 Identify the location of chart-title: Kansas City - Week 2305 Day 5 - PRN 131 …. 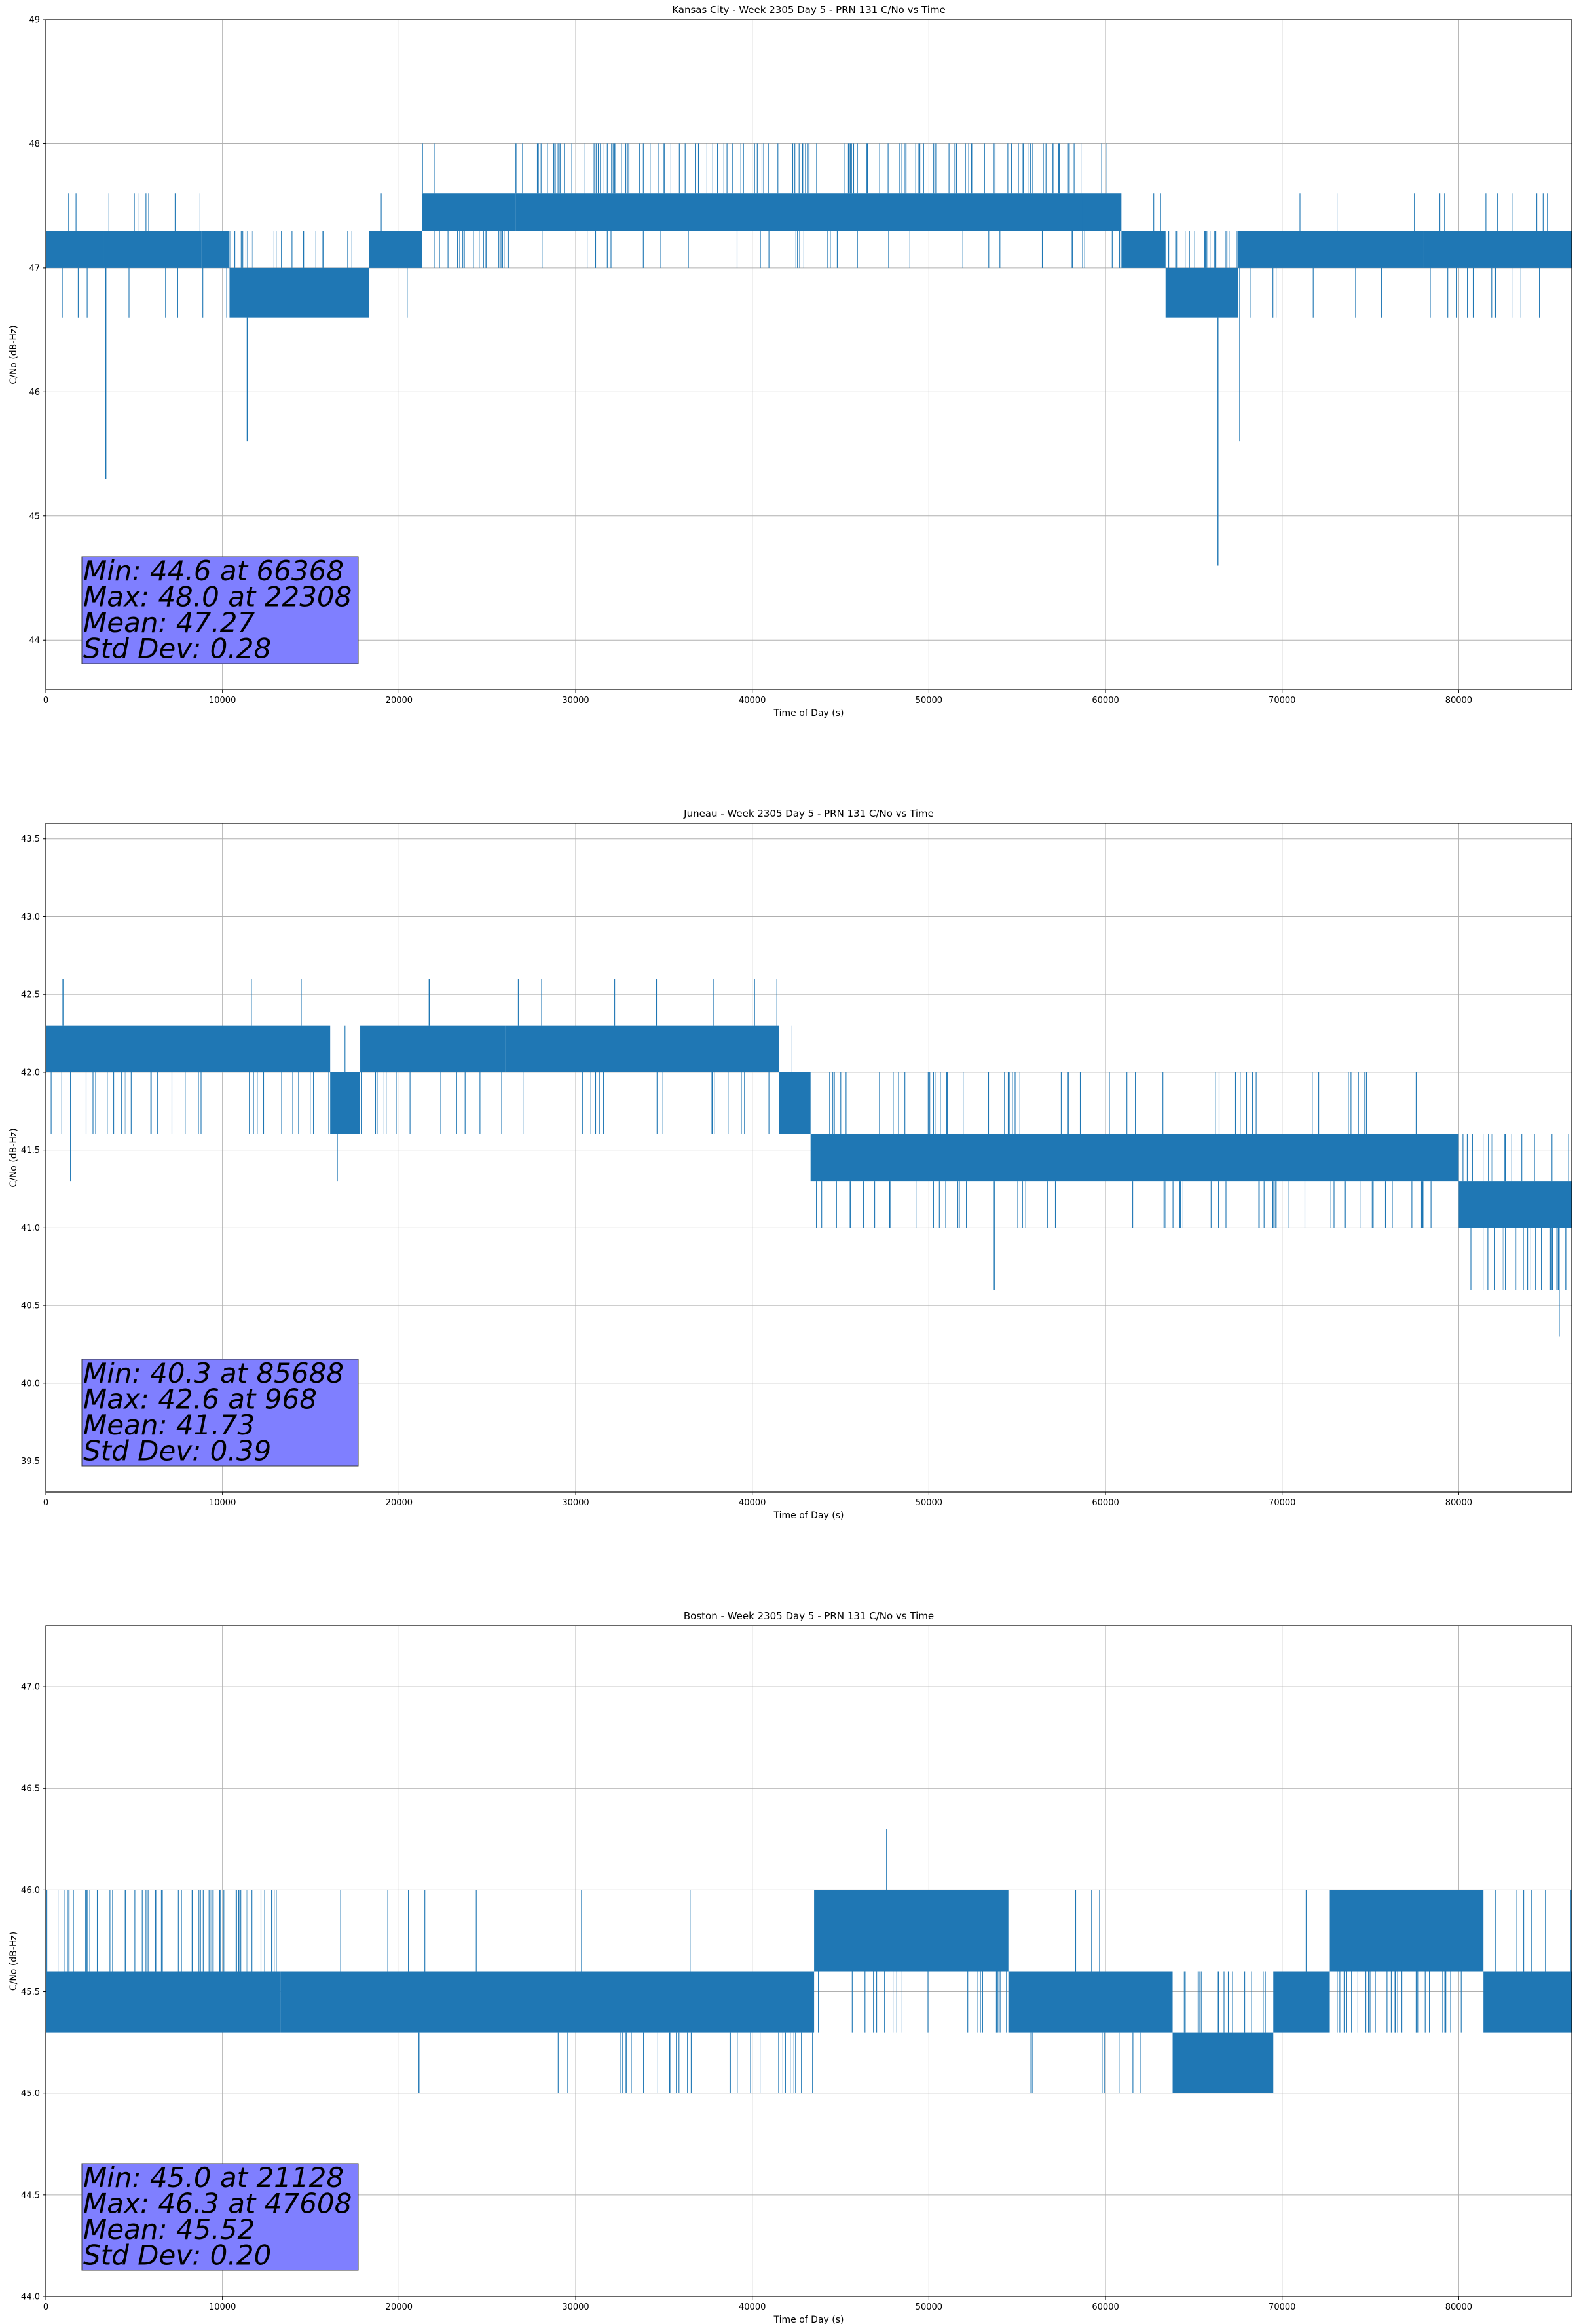
(809, 10).